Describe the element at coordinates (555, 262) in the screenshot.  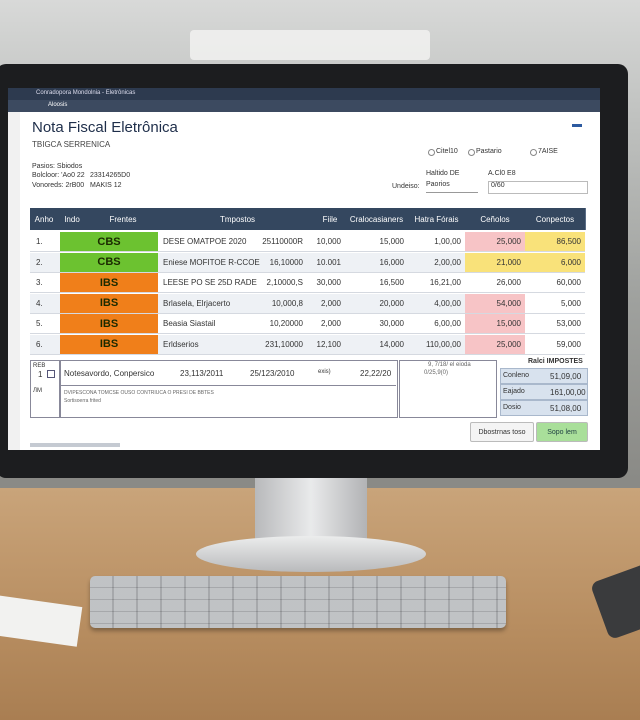
I see `cell-value: 6,000` at that location.